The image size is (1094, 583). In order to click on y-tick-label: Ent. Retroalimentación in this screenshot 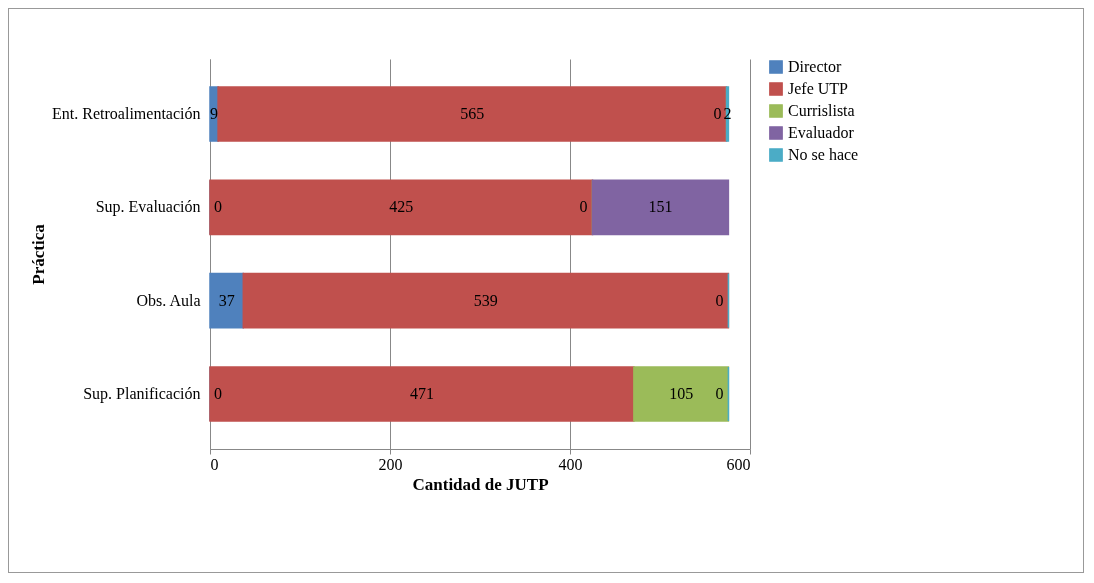, I will do `click(126, 114)`.